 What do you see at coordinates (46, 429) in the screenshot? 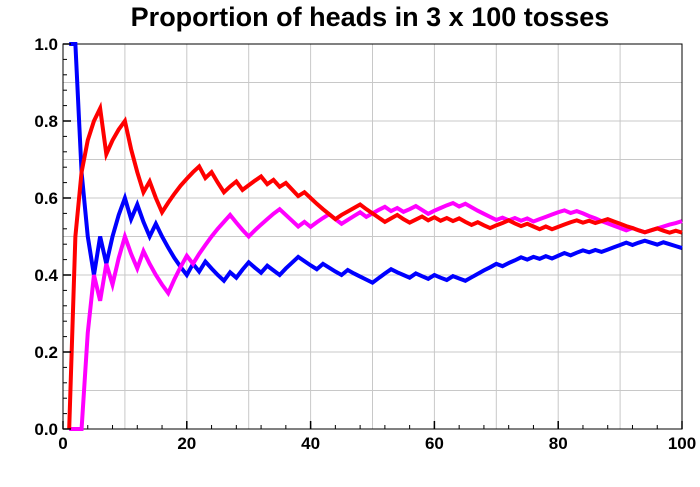
I see `y-tick-label: 0.0` at bounding box center [46, 429].